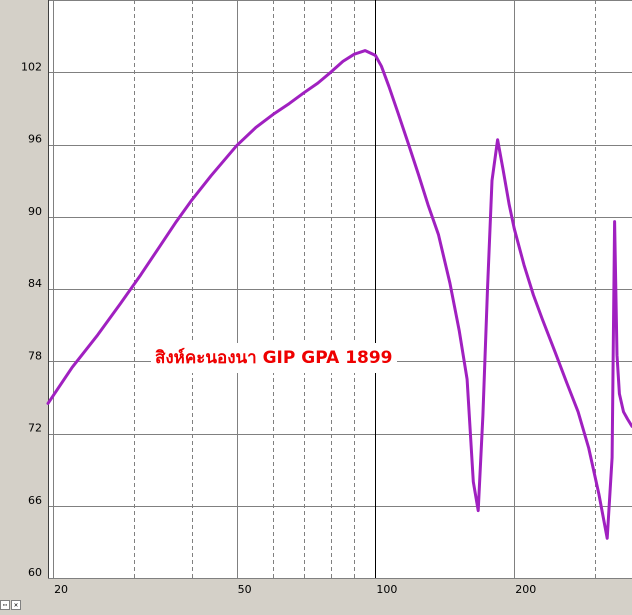 This screenshot has width=632, height=615. I want to click on corner-controls: ⋯ ✕, so click(10, 605).